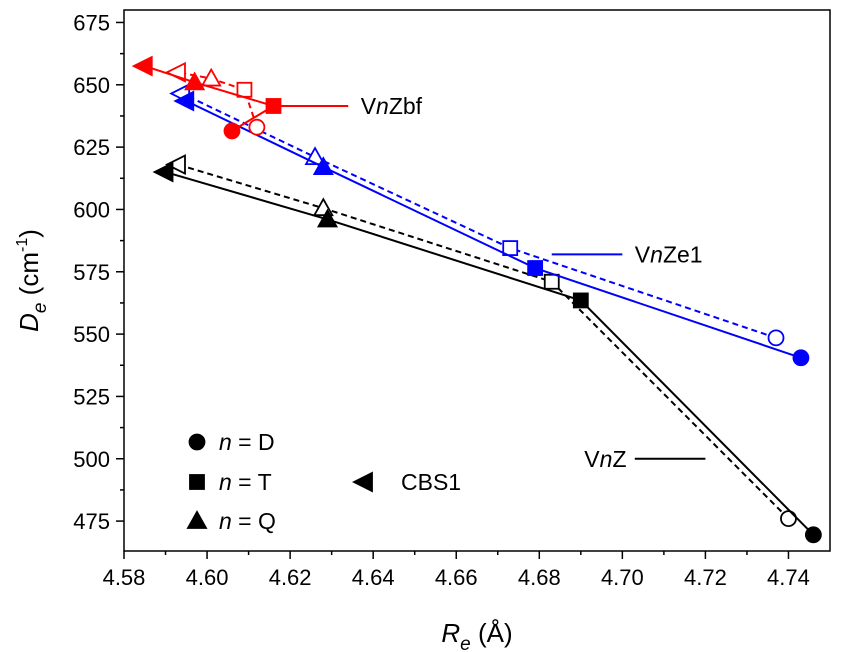 The height and width of the screenshot is (652, 857). Describe the element at coordinates (91, 334) in the screenshot. I see `y-tick-label: 550` at that location.